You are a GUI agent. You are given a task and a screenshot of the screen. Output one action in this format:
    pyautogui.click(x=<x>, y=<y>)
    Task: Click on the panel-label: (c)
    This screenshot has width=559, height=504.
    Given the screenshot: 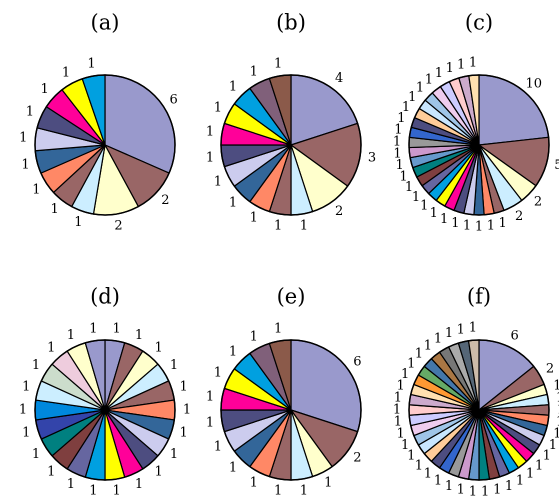 What is the action you would take?
    pyautogui.click(x=479, y=23)
    